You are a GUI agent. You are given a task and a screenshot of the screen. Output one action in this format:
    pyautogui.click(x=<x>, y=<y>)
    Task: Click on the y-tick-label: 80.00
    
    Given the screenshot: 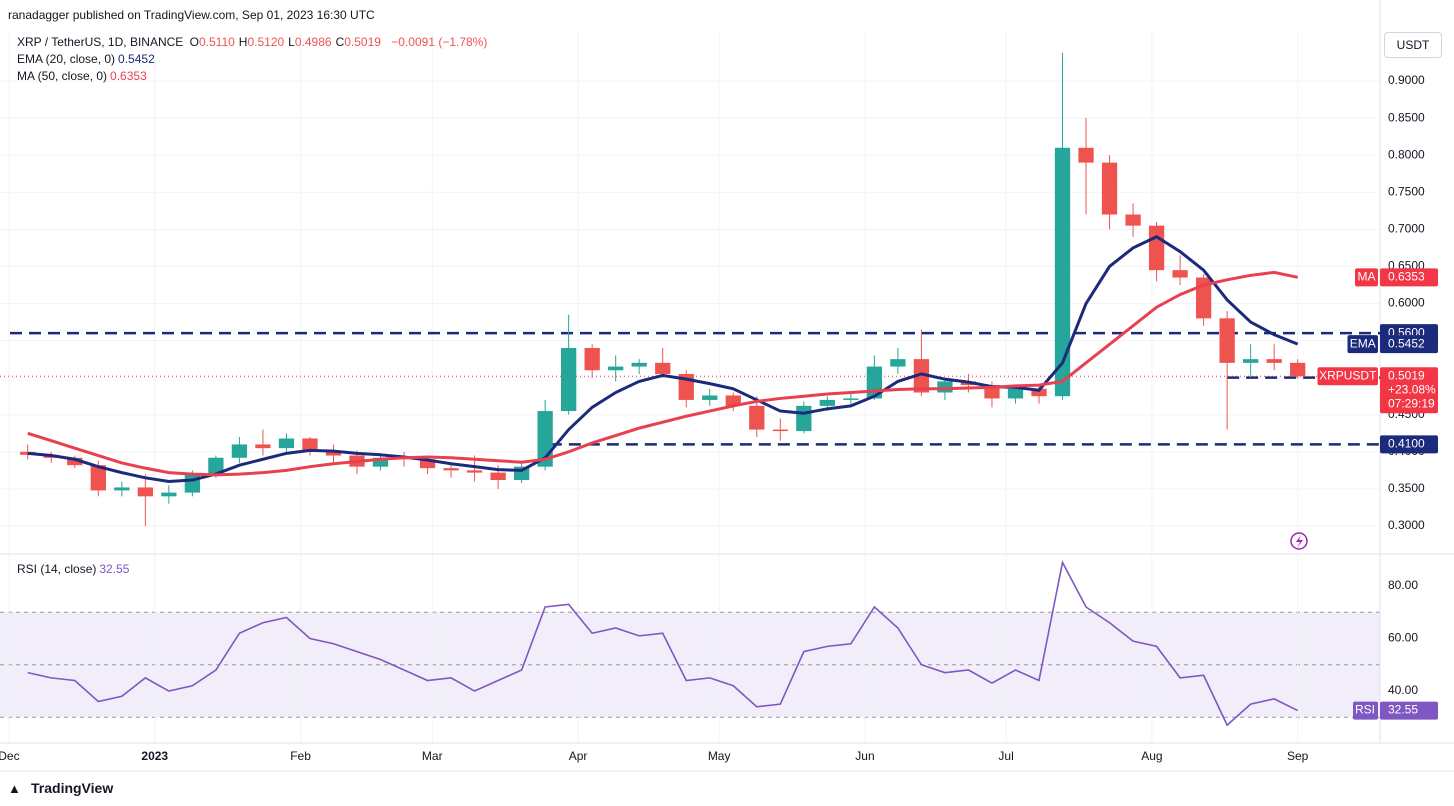 What is the action you would take?
    pyautogui.click(x=1403, y=585)
    